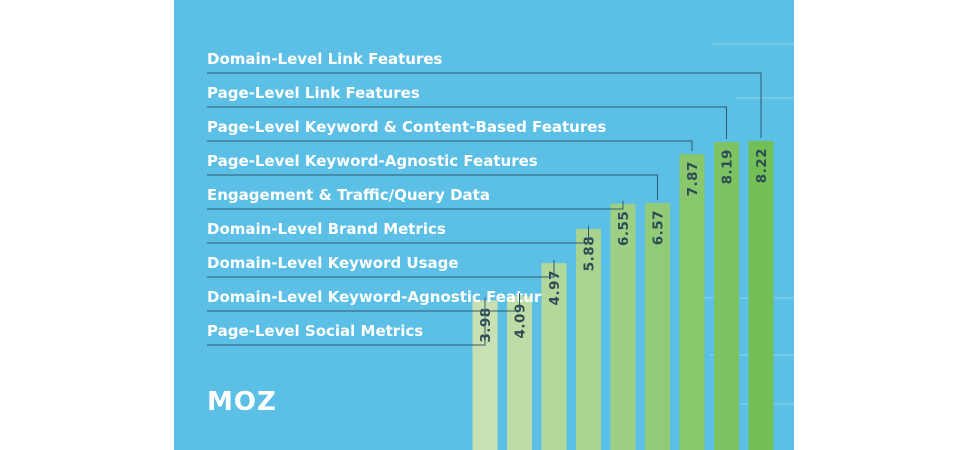 This screenshot has width=959, height=450. What do you see at coordinates (348, 195) in the screenshot?
I see `category-label: Engagement & Traffic/Query Data` at bounding box center [348, 195].